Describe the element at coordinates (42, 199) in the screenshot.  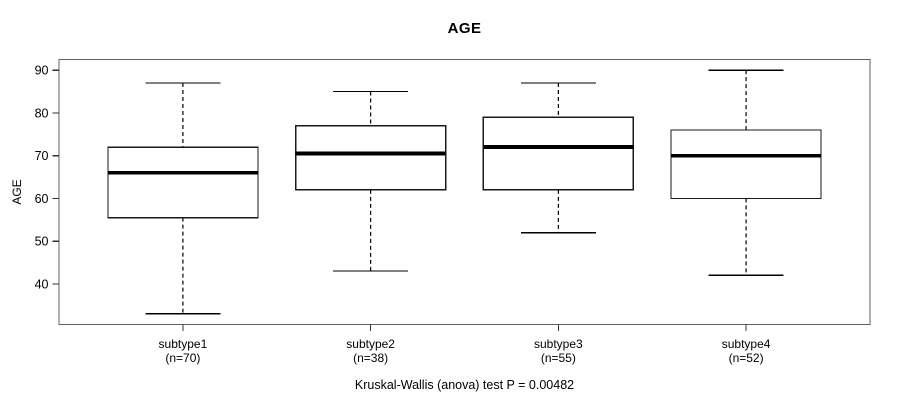
I see `y-tick-label: 60` at that location.